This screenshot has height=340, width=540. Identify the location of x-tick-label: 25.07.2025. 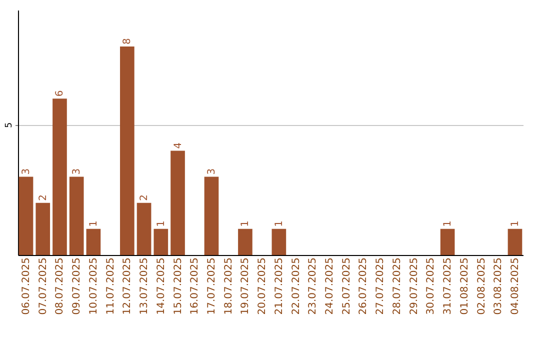
(346, 286).